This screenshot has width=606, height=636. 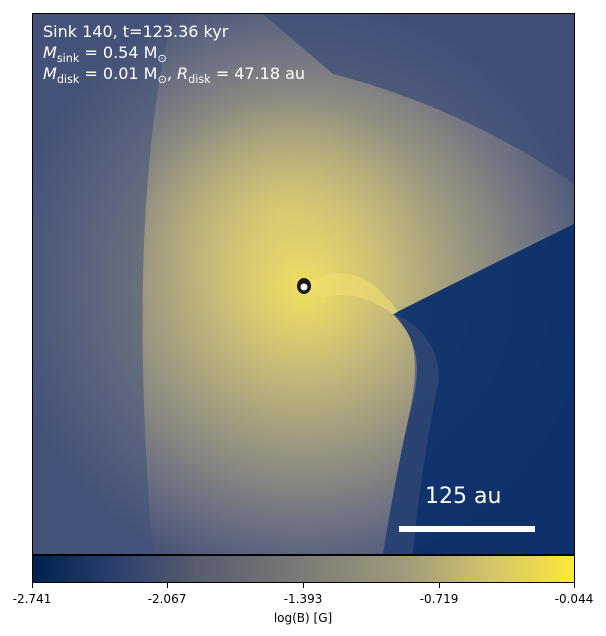 What do you see at coordinates (32, 599) in the screenshot?
I see `colorbar-tick-label: -2.741` at bounding box center [32, 599].